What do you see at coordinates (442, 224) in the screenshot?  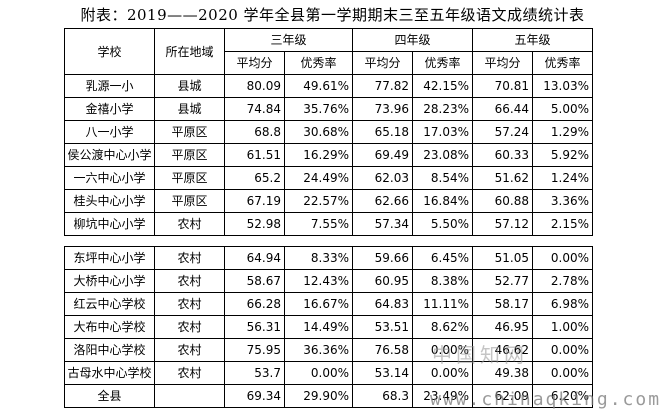 I see `cell-g4rate: 5.50%` at bounding box center [442, 224].